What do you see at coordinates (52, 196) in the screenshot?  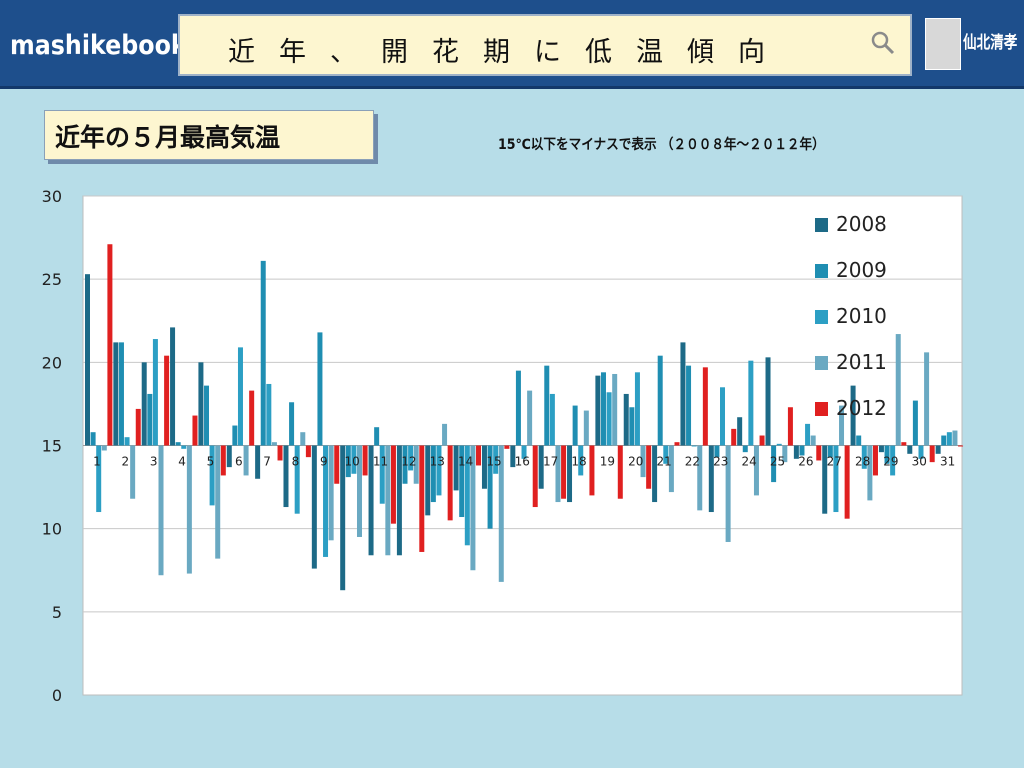 I see `y-tick-label: 30` at bounding box center [52, 196].